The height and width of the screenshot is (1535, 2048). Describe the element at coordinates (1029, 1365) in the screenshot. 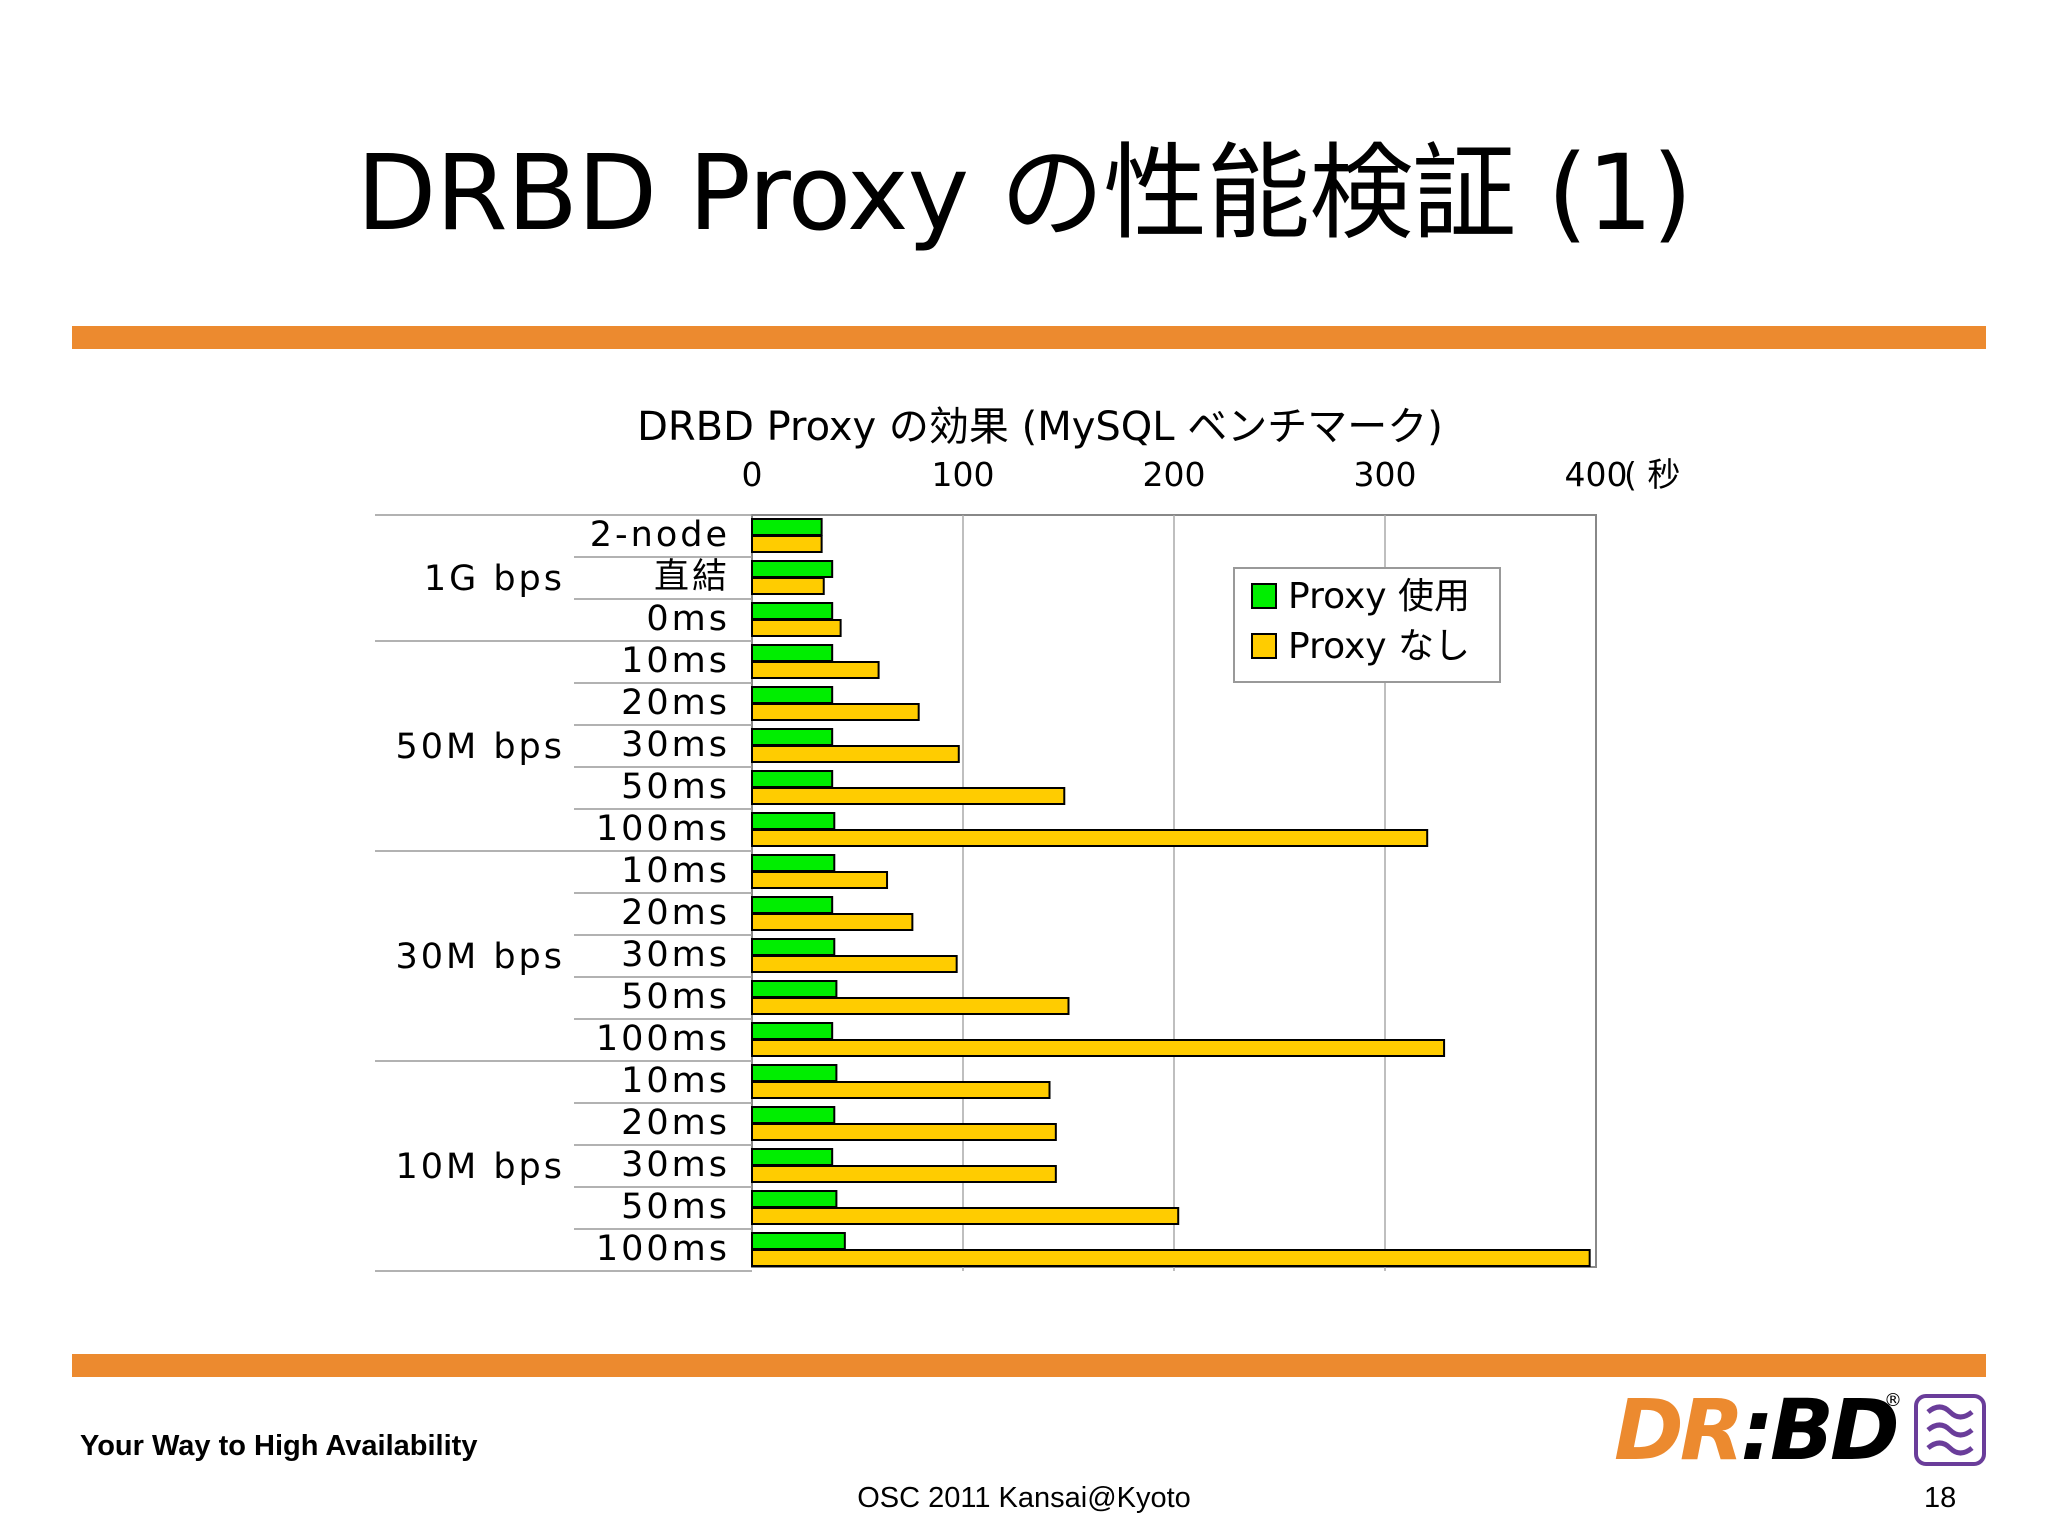

I see `bottom-divider` at that location.